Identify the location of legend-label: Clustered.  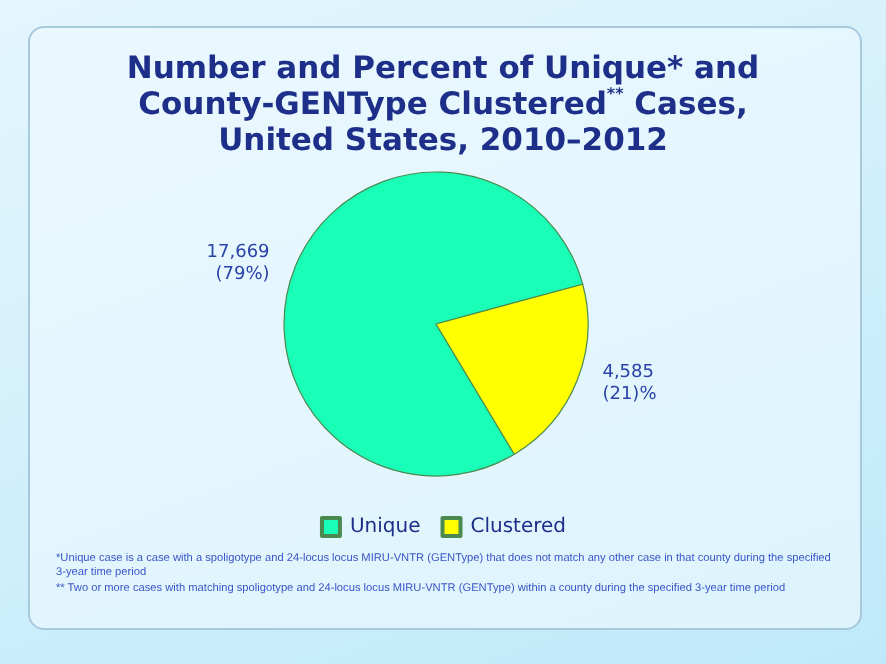
(518, 527).